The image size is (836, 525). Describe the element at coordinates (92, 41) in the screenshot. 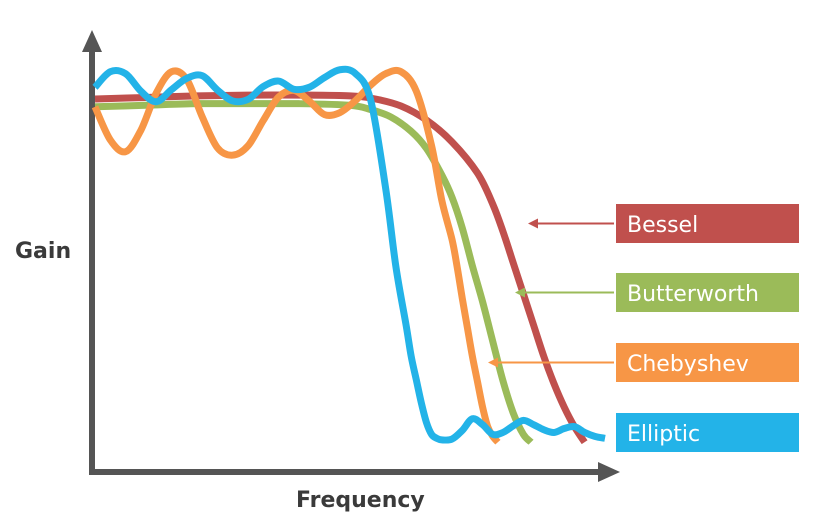

I see `y-axis-arrow` at that location.